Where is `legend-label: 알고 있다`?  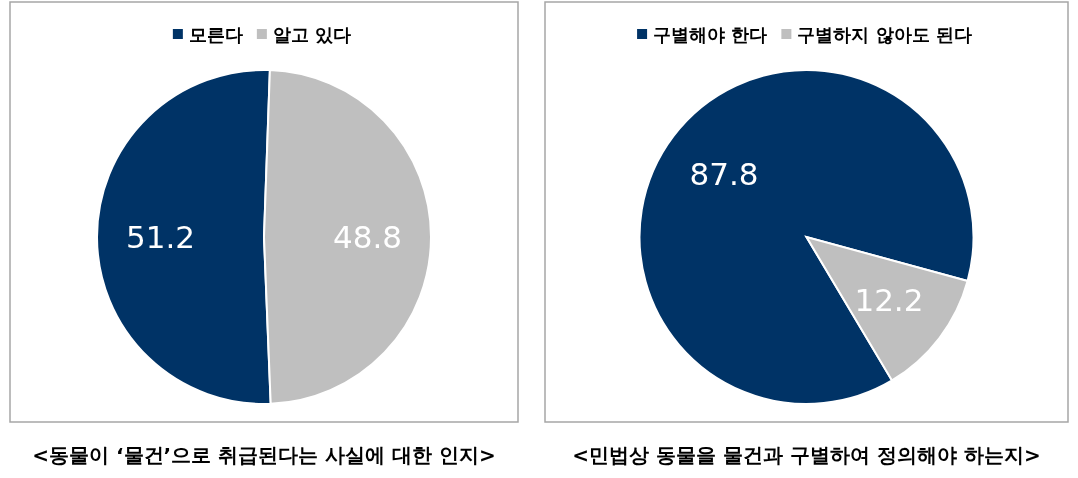 legend-label: 알고 있다 is located at coordinates (312, 34).